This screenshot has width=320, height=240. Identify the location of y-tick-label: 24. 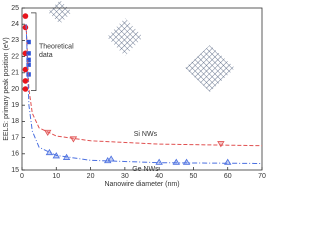
(15, 24).